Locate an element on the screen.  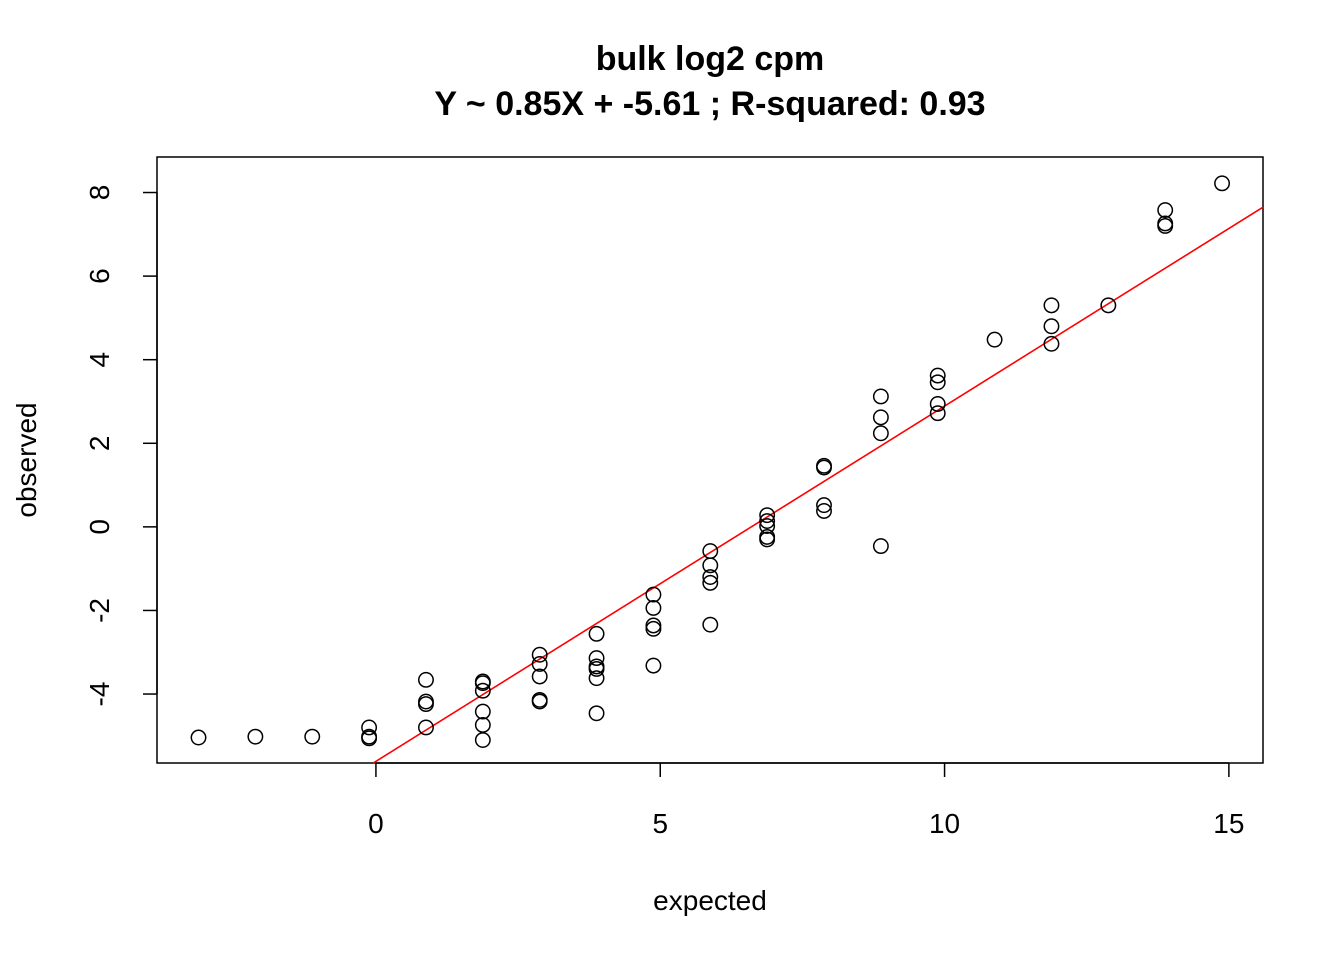
y-tick-label: -2 is located at coordinates (99, 610).